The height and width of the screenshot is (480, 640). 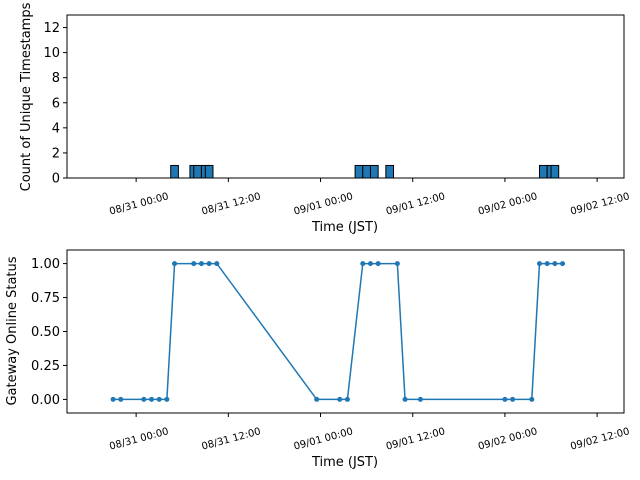 I want to click on y-tick-label: 0.00, so click(x=45, y=400).